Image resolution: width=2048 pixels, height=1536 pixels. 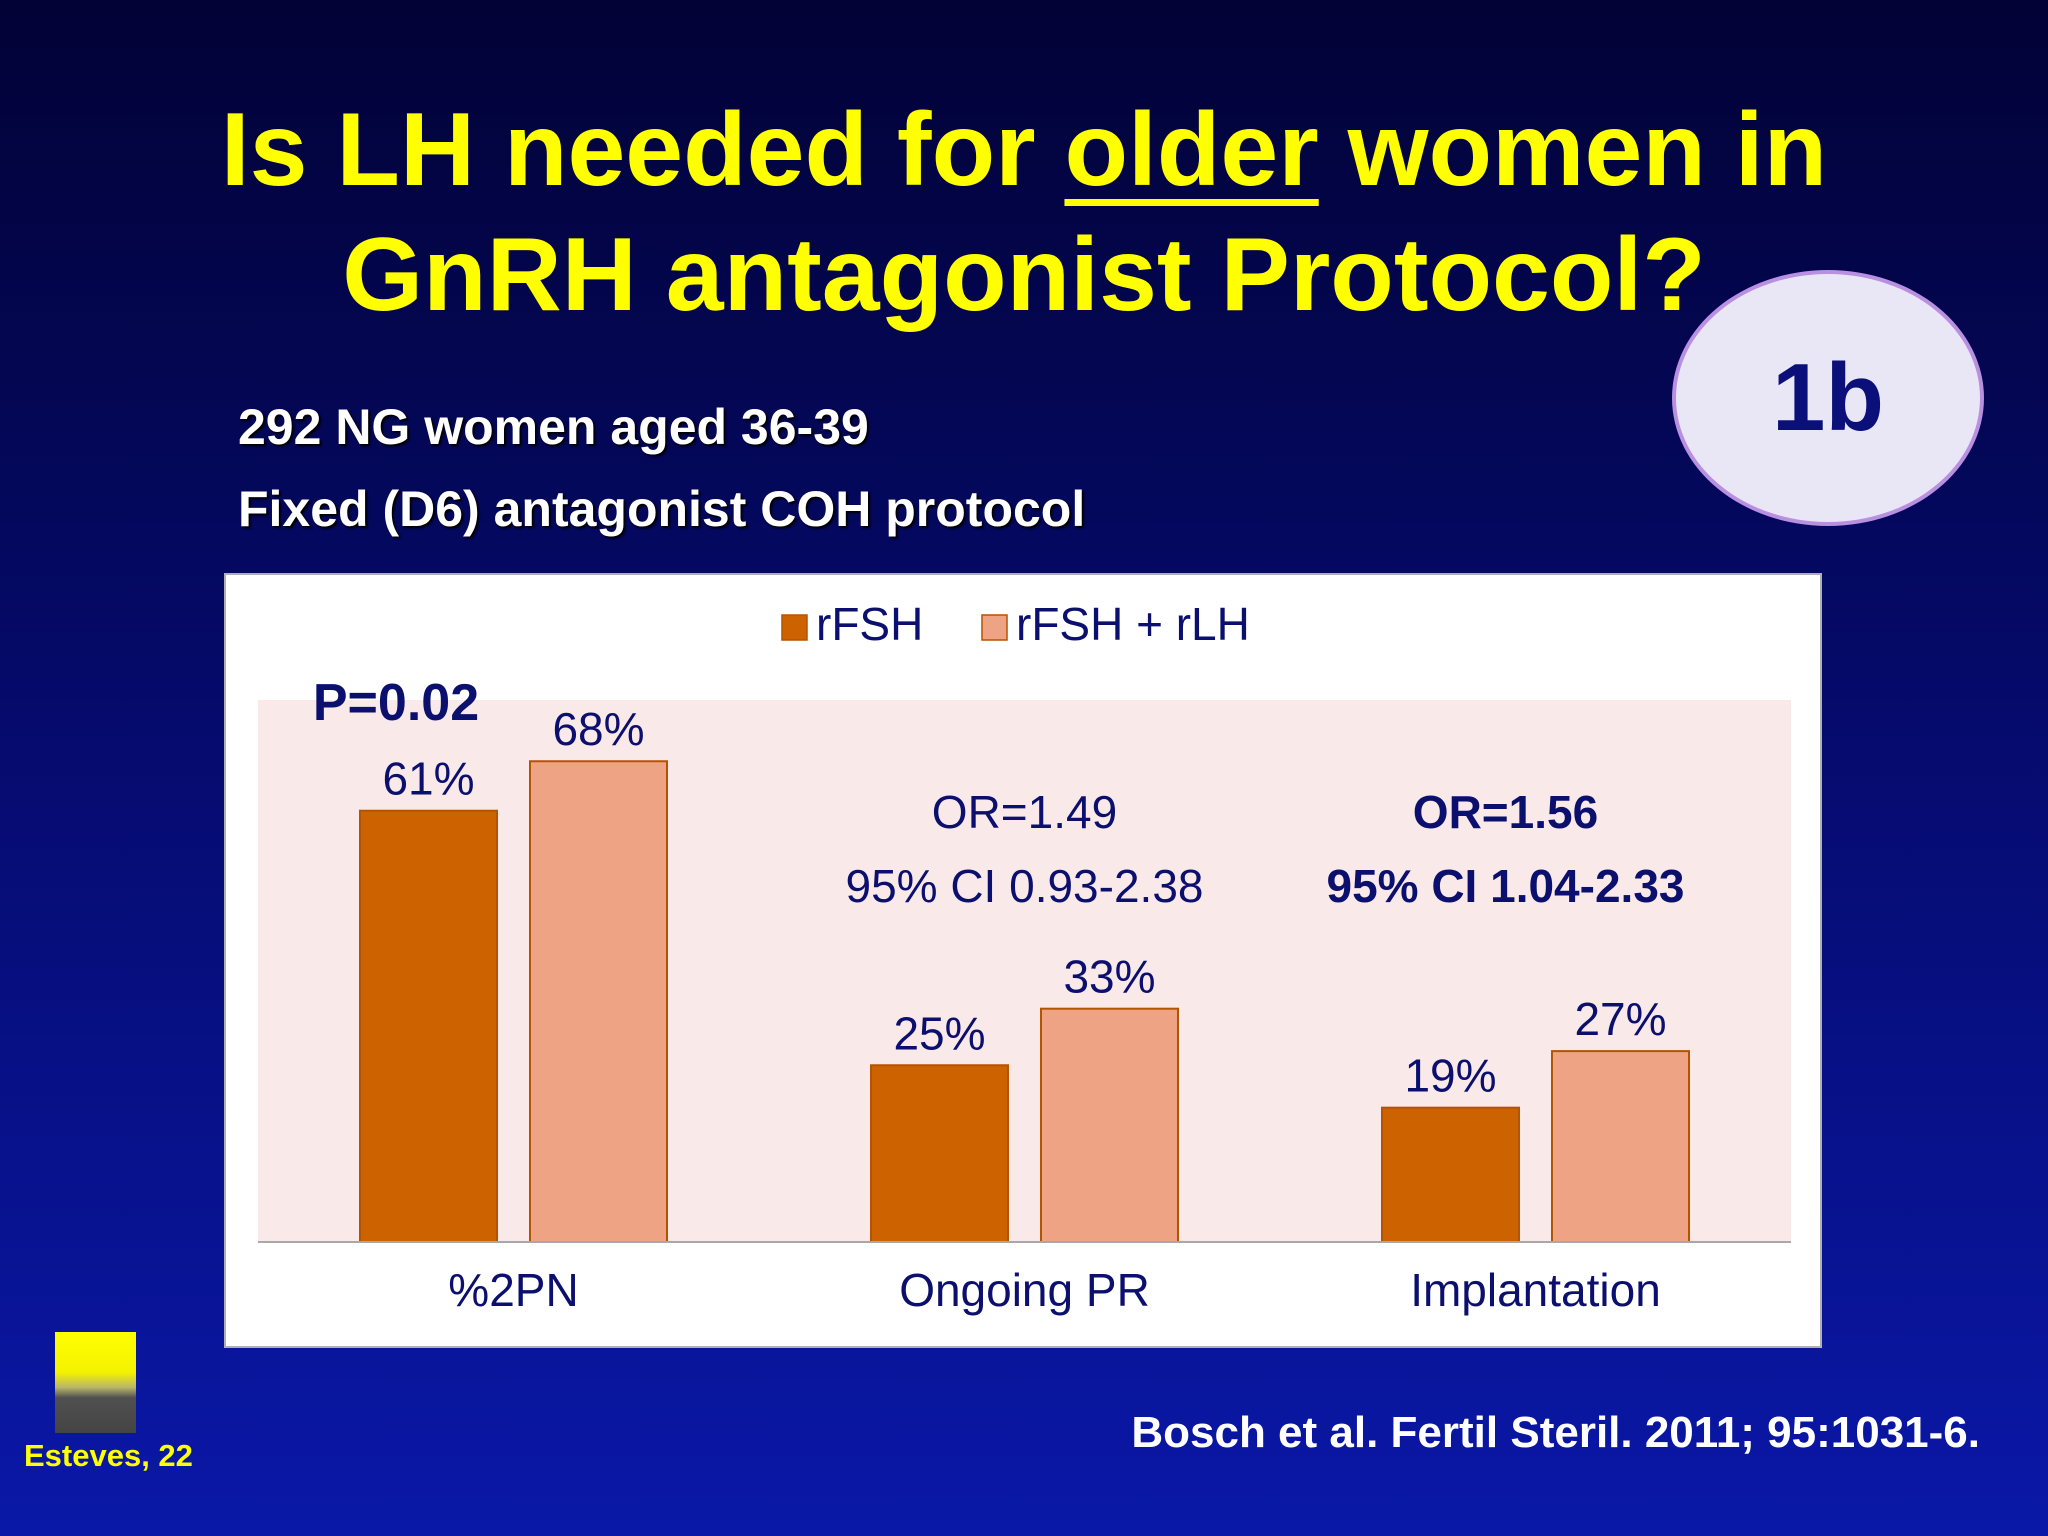 I want to click on data-label: 33%, so click(x=1109, y=977).